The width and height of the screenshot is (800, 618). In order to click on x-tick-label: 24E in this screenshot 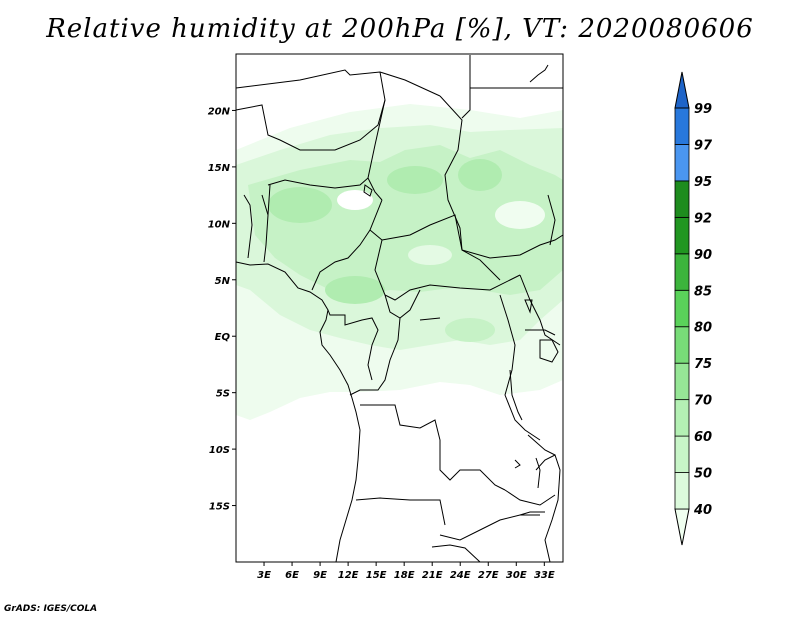, I will do `click(460, 575)`.